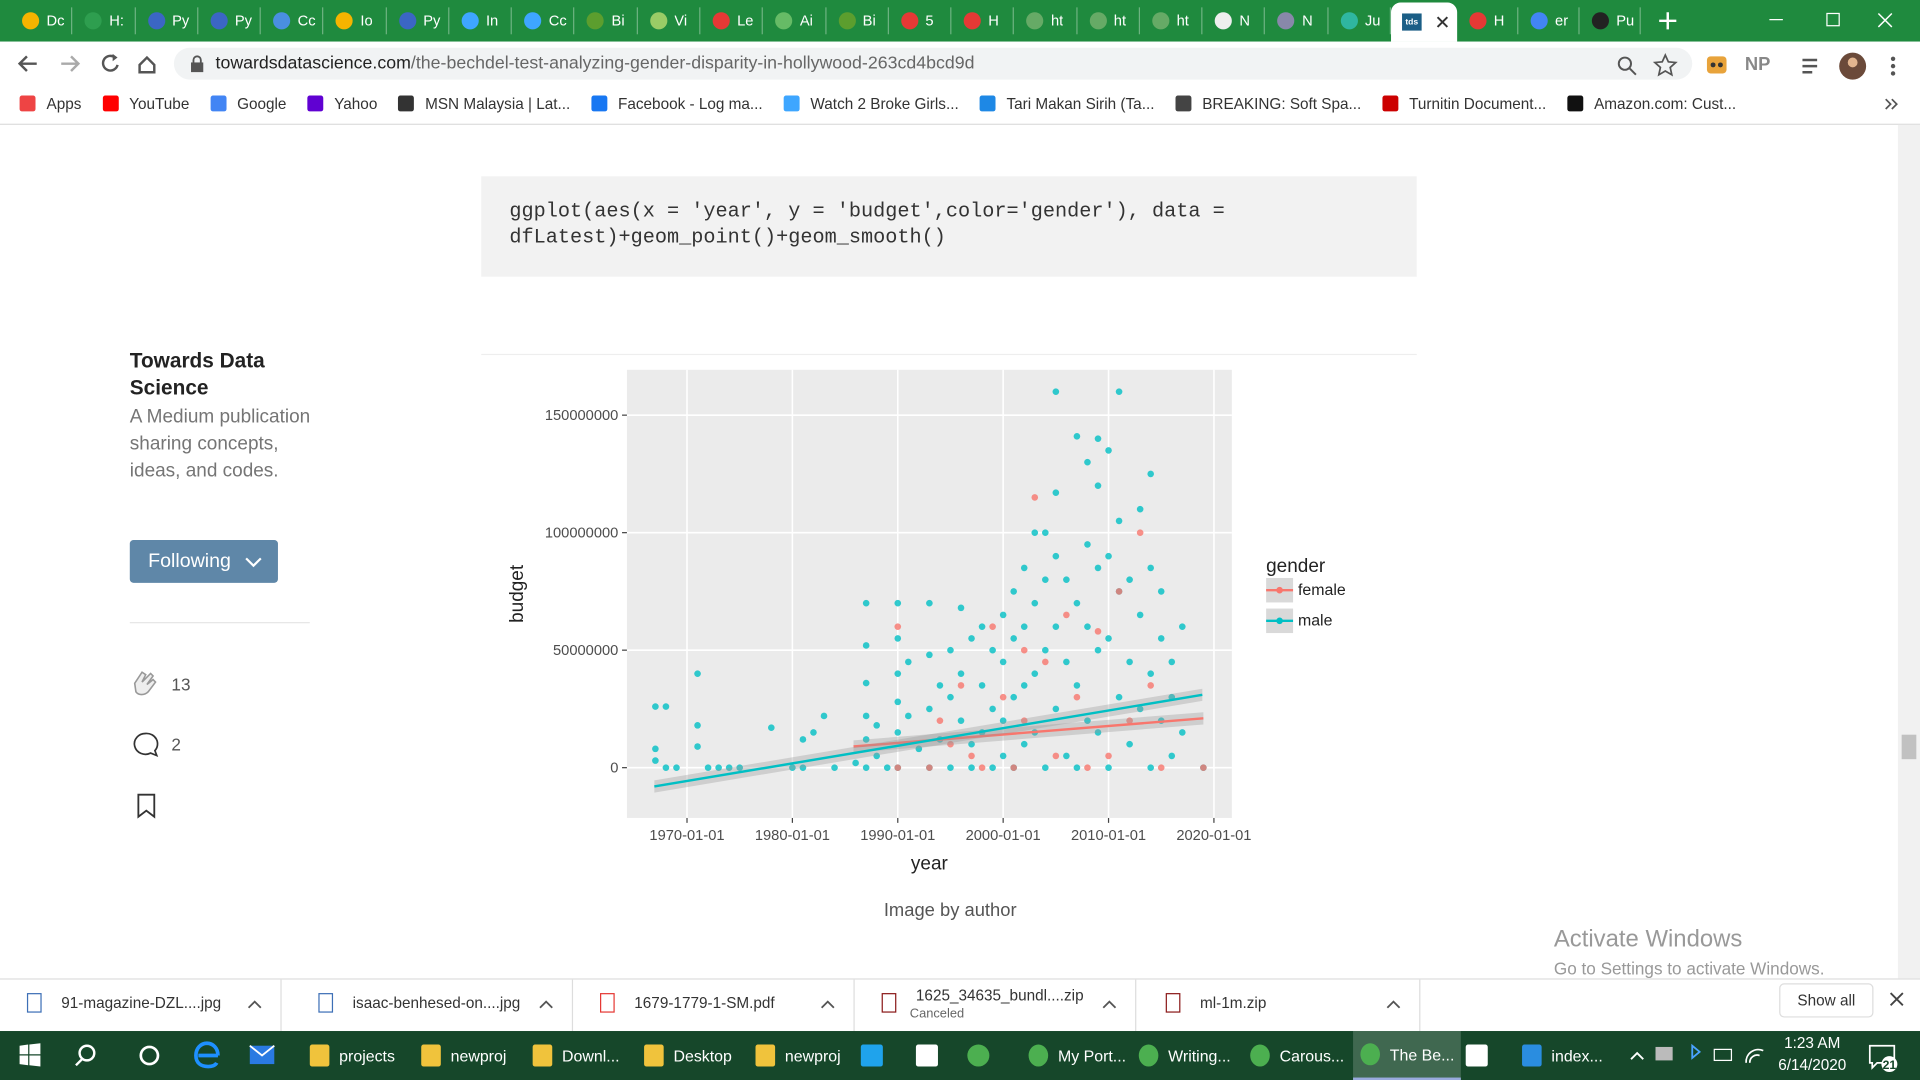 The image size is (1920, 1080). I want to click on tab: Le, so click(732, 21).